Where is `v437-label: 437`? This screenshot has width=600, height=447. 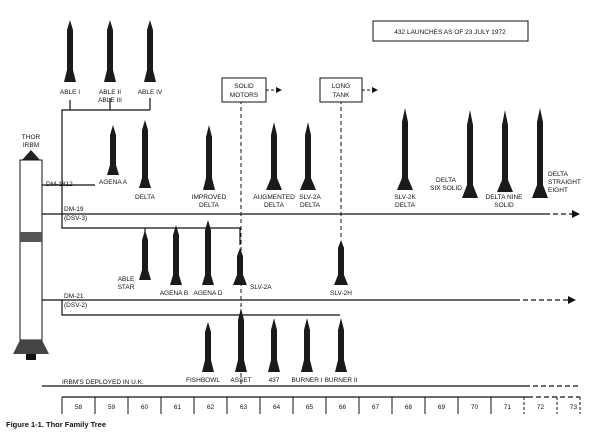
v437-label: 437 is located at coordinates (274, 380).